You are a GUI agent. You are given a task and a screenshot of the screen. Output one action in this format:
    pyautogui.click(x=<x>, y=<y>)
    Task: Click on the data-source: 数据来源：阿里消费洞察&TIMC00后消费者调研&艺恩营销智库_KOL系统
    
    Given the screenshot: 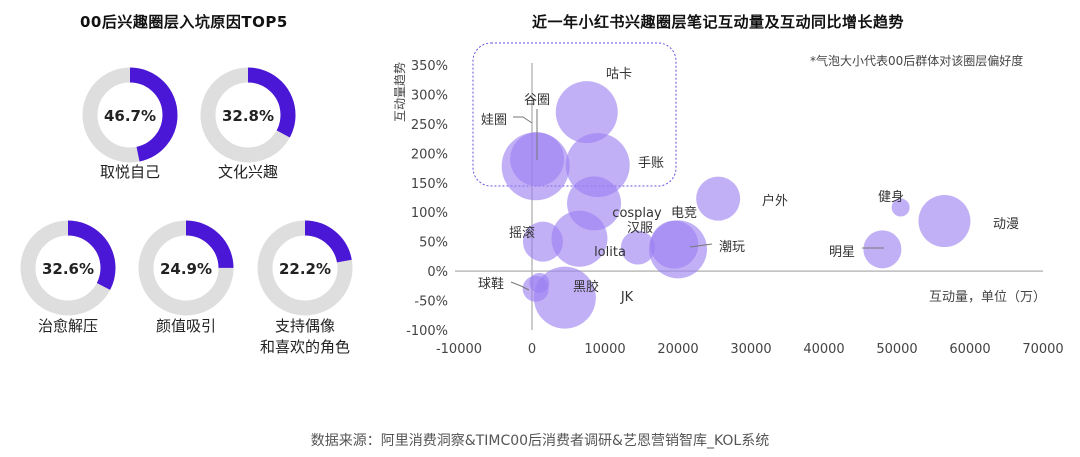 What is the action you would take?
    pyautogui.click(x=540, y=441)
    